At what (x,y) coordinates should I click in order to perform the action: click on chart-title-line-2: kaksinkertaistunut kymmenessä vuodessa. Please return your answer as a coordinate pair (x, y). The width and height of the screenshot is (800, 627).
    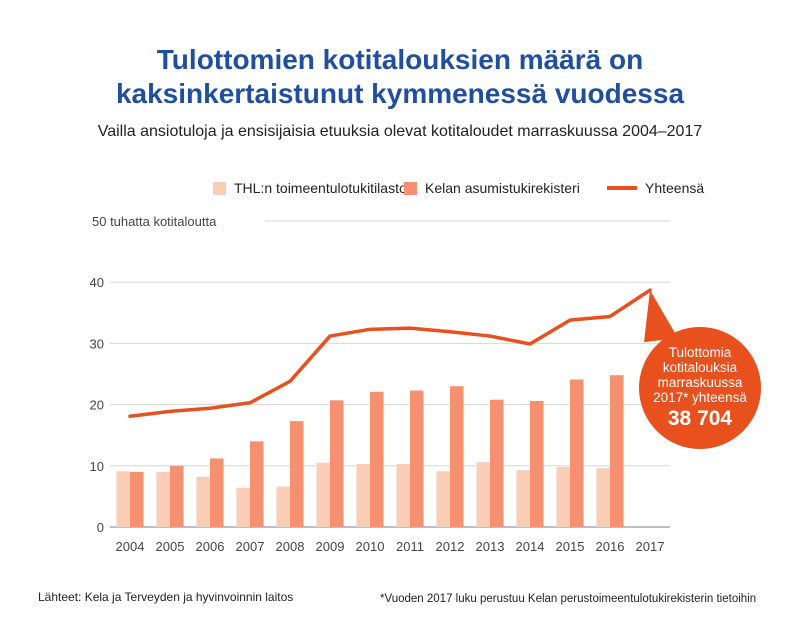
    Looking at the image, I should click on (400, 93).